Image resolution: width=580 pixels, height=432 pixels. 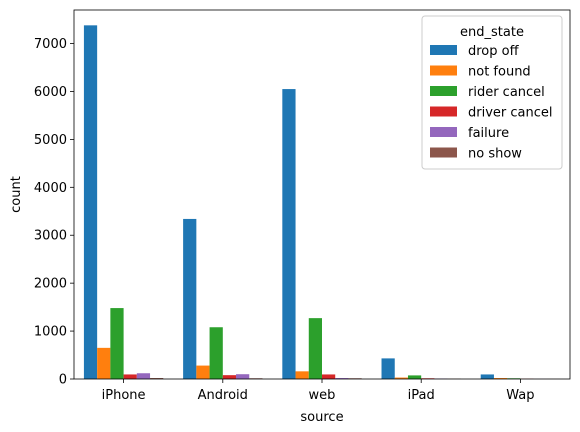 What do you see at coordinates (499, 72) in the screenshot?
I see `legend-label: not found` at bounding box center [499, 72].